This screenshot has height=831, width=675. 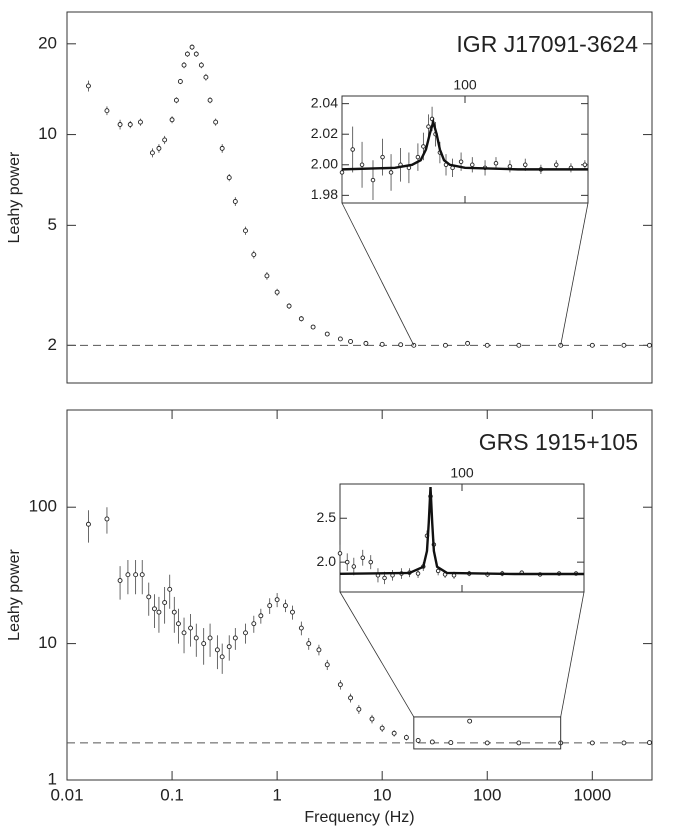 I want to click on inset-y-tick-label: 2.00, so click(x=324, y=163).